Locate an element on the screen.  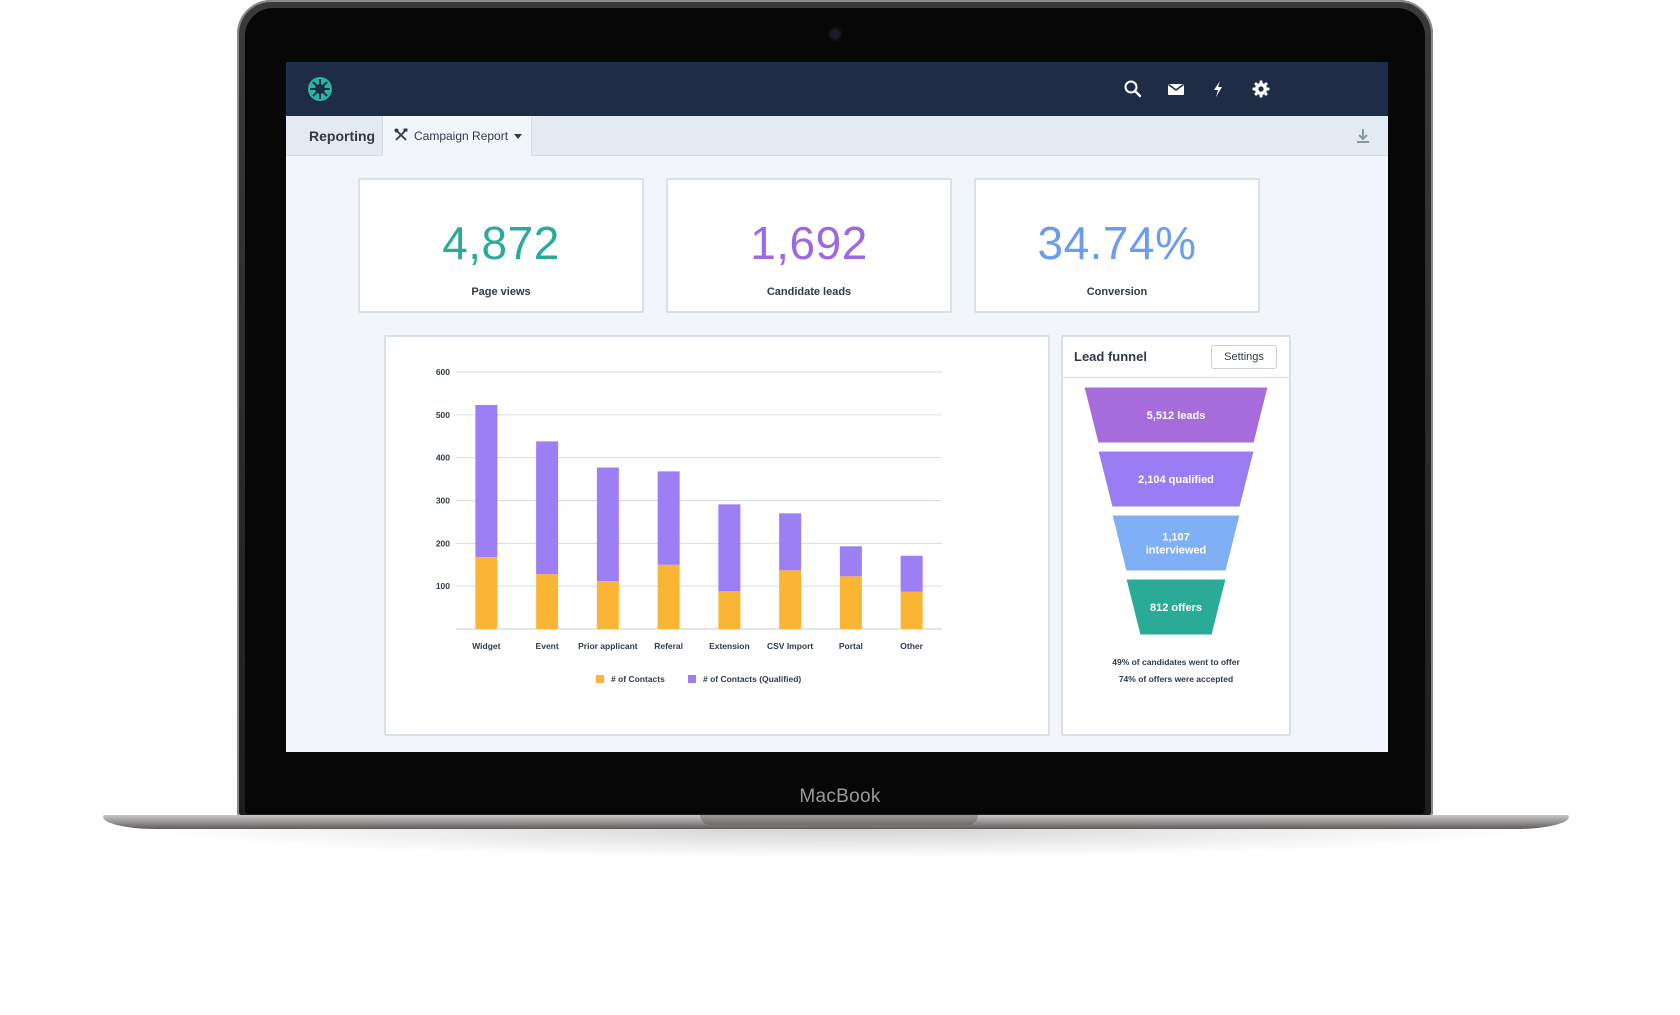
funnel-note: 74% of offers were accepted is located at coordinates (1176, 679).